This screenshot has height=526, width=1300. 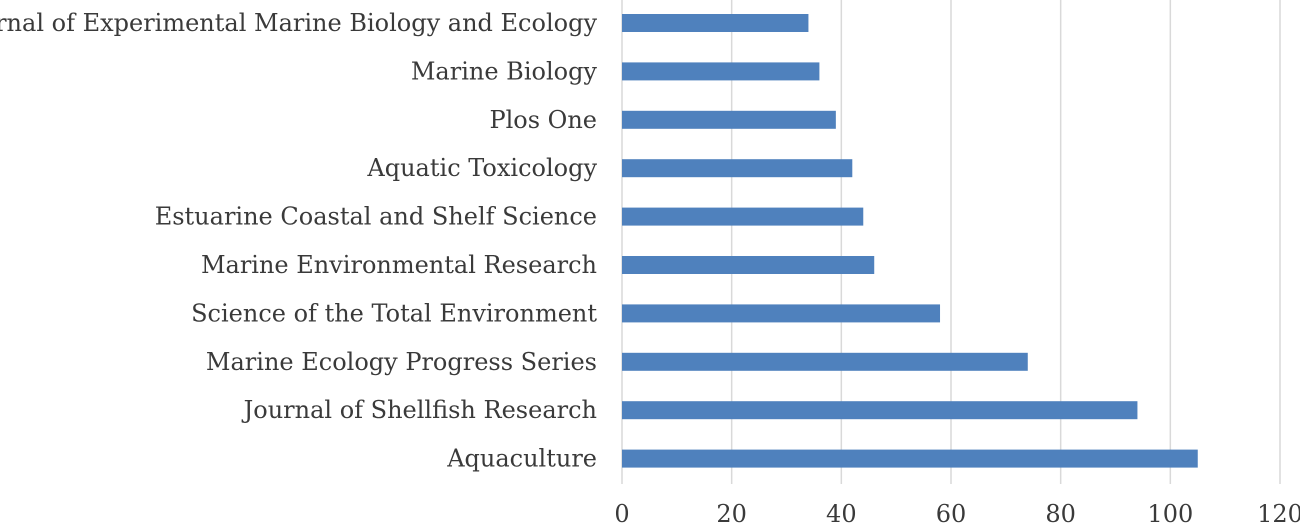 What do you see at coordinates (419, 410) in the screenshot?
I see `category-label: Journal of Shellfish Research` at bounding box center [419, 410].